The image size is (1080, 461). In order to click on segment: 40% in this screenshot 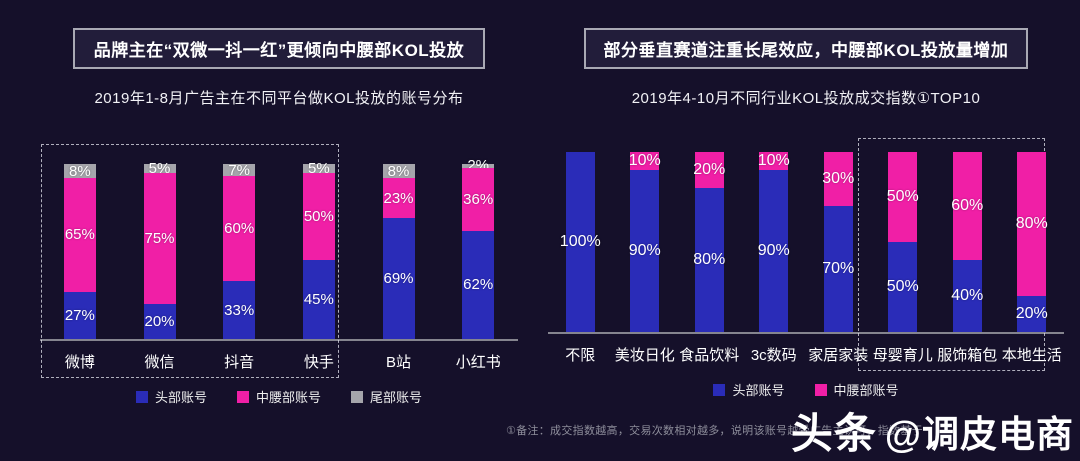, I will do `click(967, 296)`.